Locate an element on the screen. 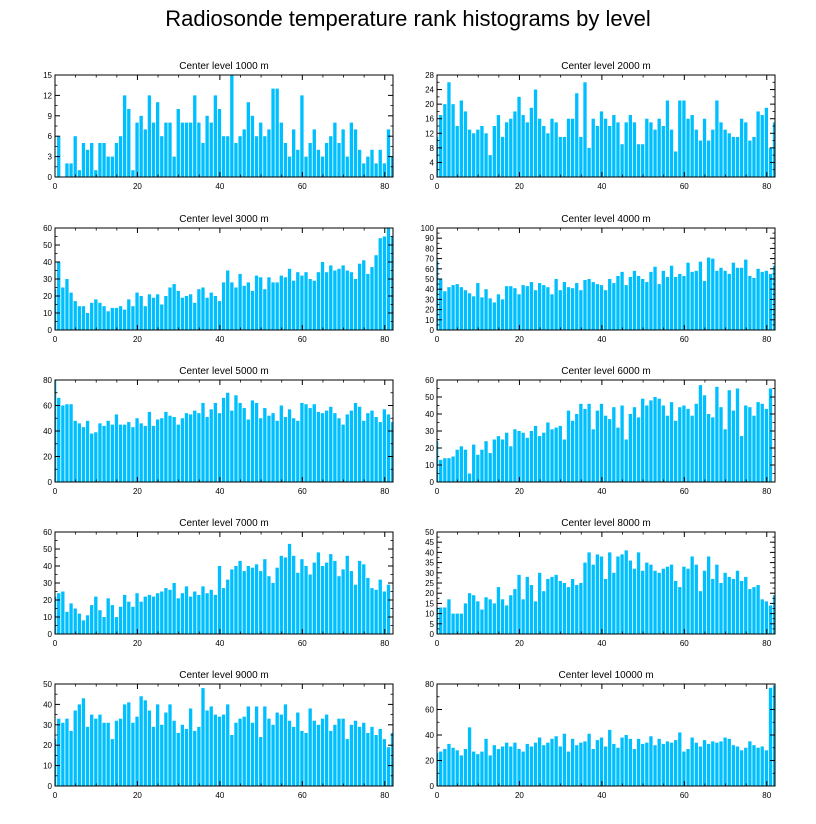 The height and width of the screenshot is (824, 816). y-tick-label: 6 is located at coordinates (50, 136).